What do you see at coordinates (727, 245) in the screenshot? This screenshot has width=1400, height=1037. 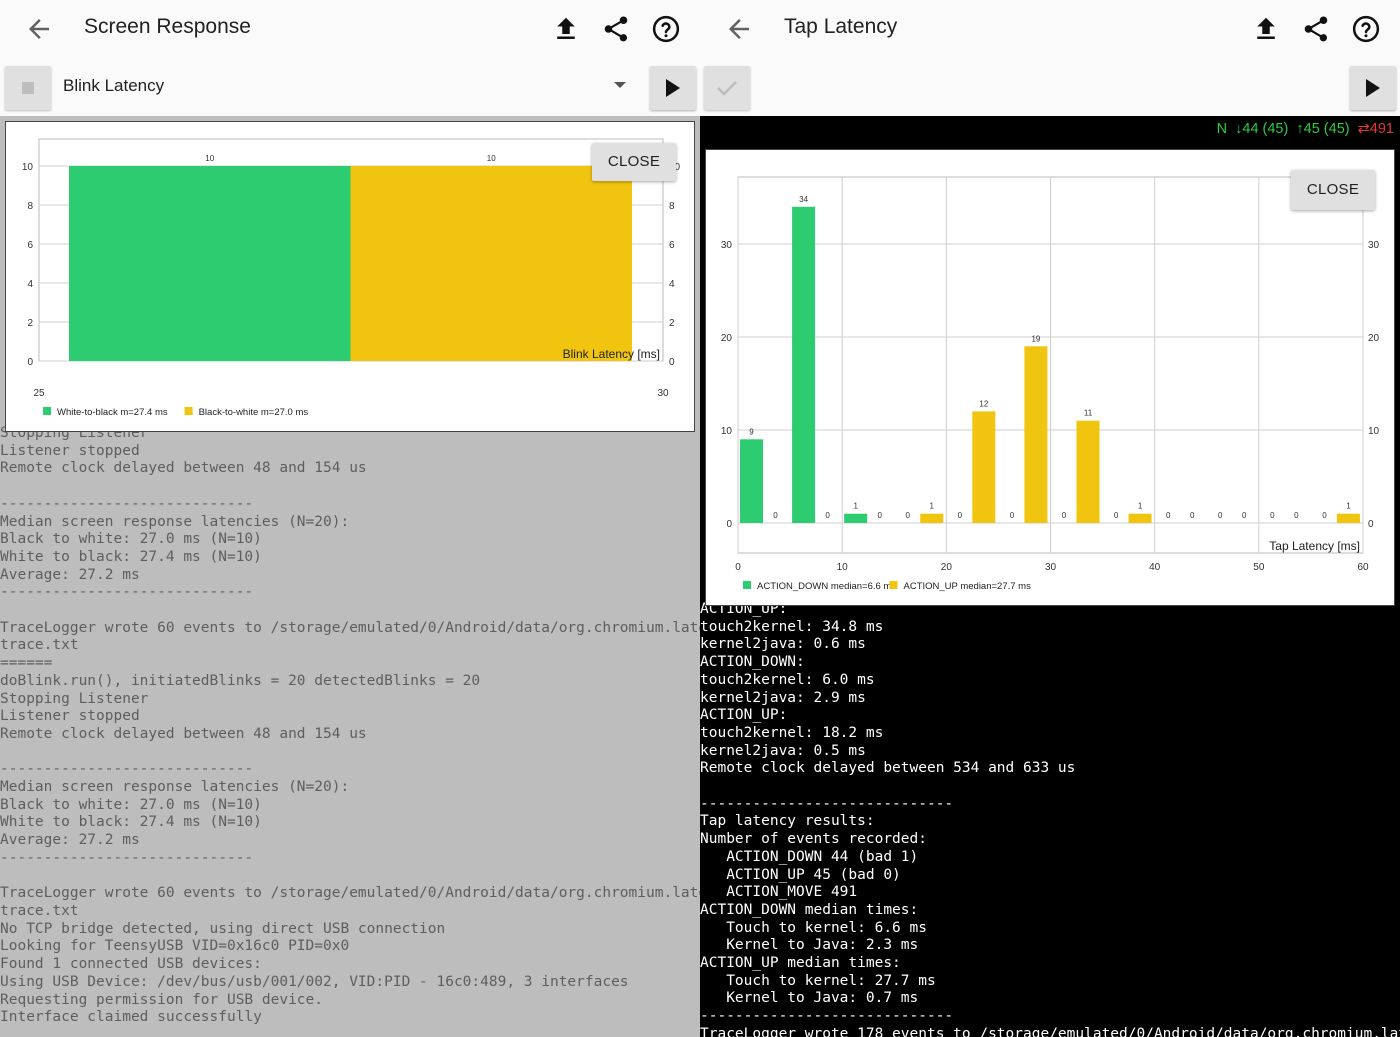 I see `y-tick-label: 30` at bounding box center [727, 245].